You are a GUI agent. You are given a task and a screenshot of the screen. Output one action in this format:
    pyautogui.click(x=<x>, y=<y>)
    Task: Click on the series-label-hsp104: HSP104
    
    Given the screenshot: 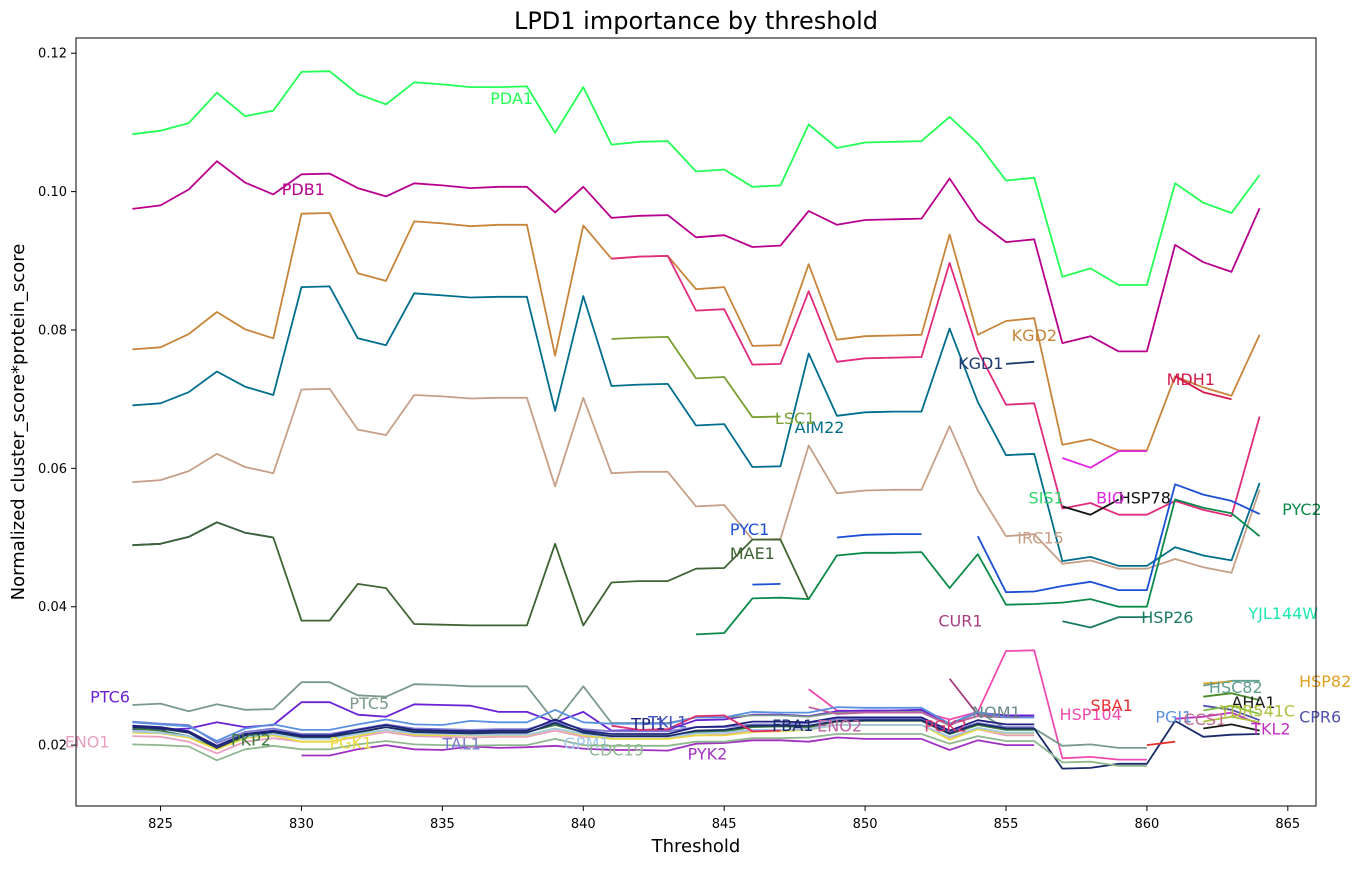 What is the action you would take?
    pyautogui.click(x=1091, y=714)
    